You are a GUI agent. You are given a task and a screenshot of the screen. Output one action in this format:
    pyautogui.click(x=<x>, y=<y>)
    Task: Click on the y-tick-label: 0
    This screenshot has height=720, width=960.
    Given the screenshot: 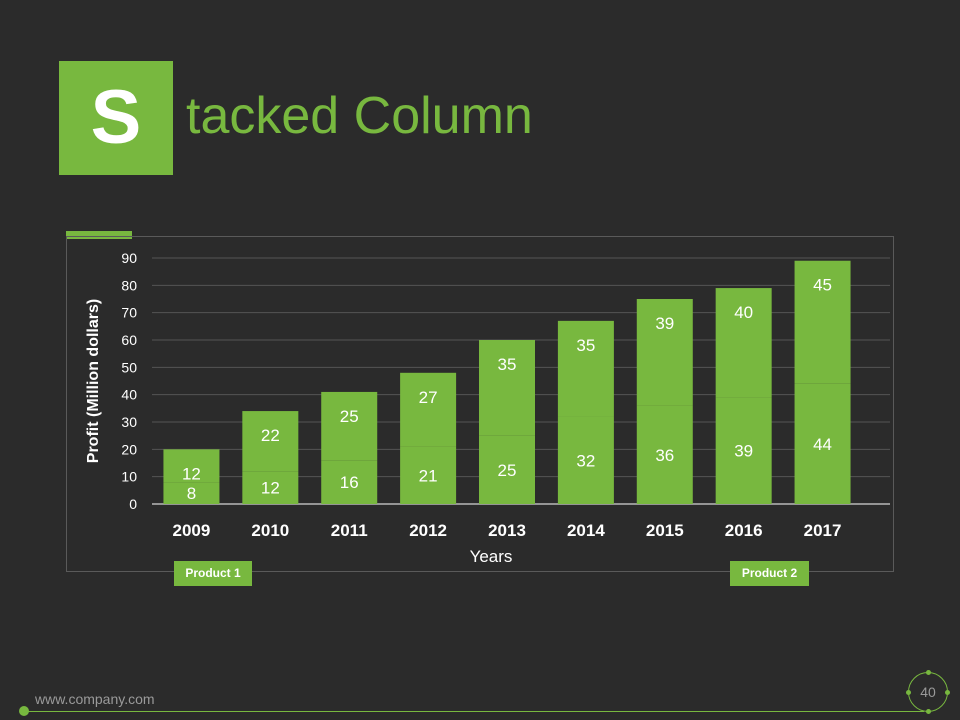 What is the action you would take?
    pyautogui.click(x=133, y=504)
    